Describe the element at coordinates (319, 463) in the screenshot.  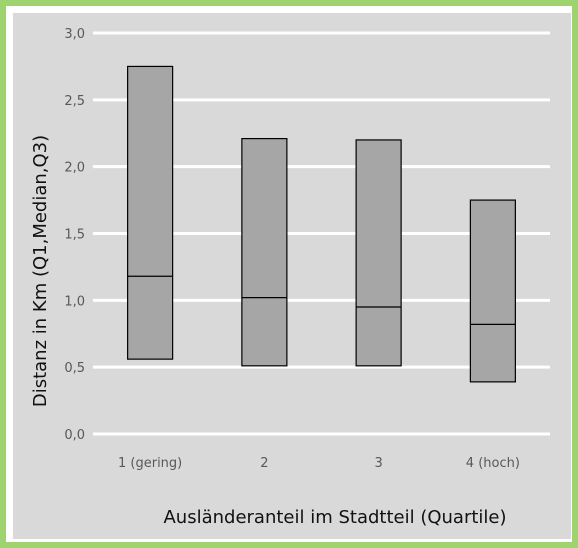
I see `x-tick-labels: 1 (gering) 2 3 4 (hoch)` at that location.